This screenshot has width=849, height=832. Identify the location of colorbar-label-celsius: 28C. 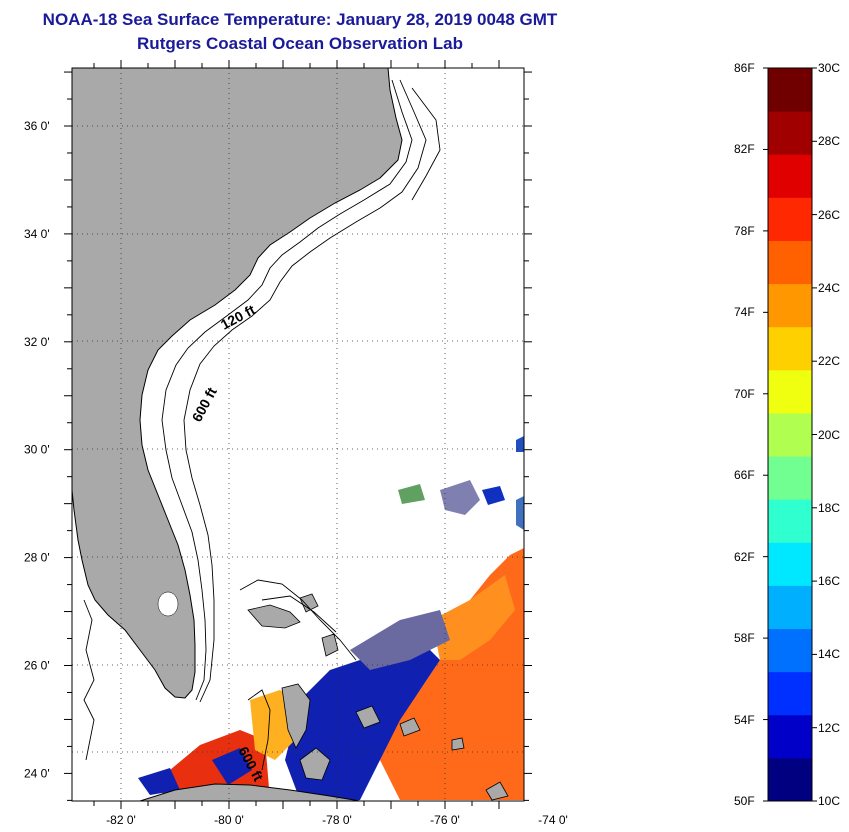
(829, 141).